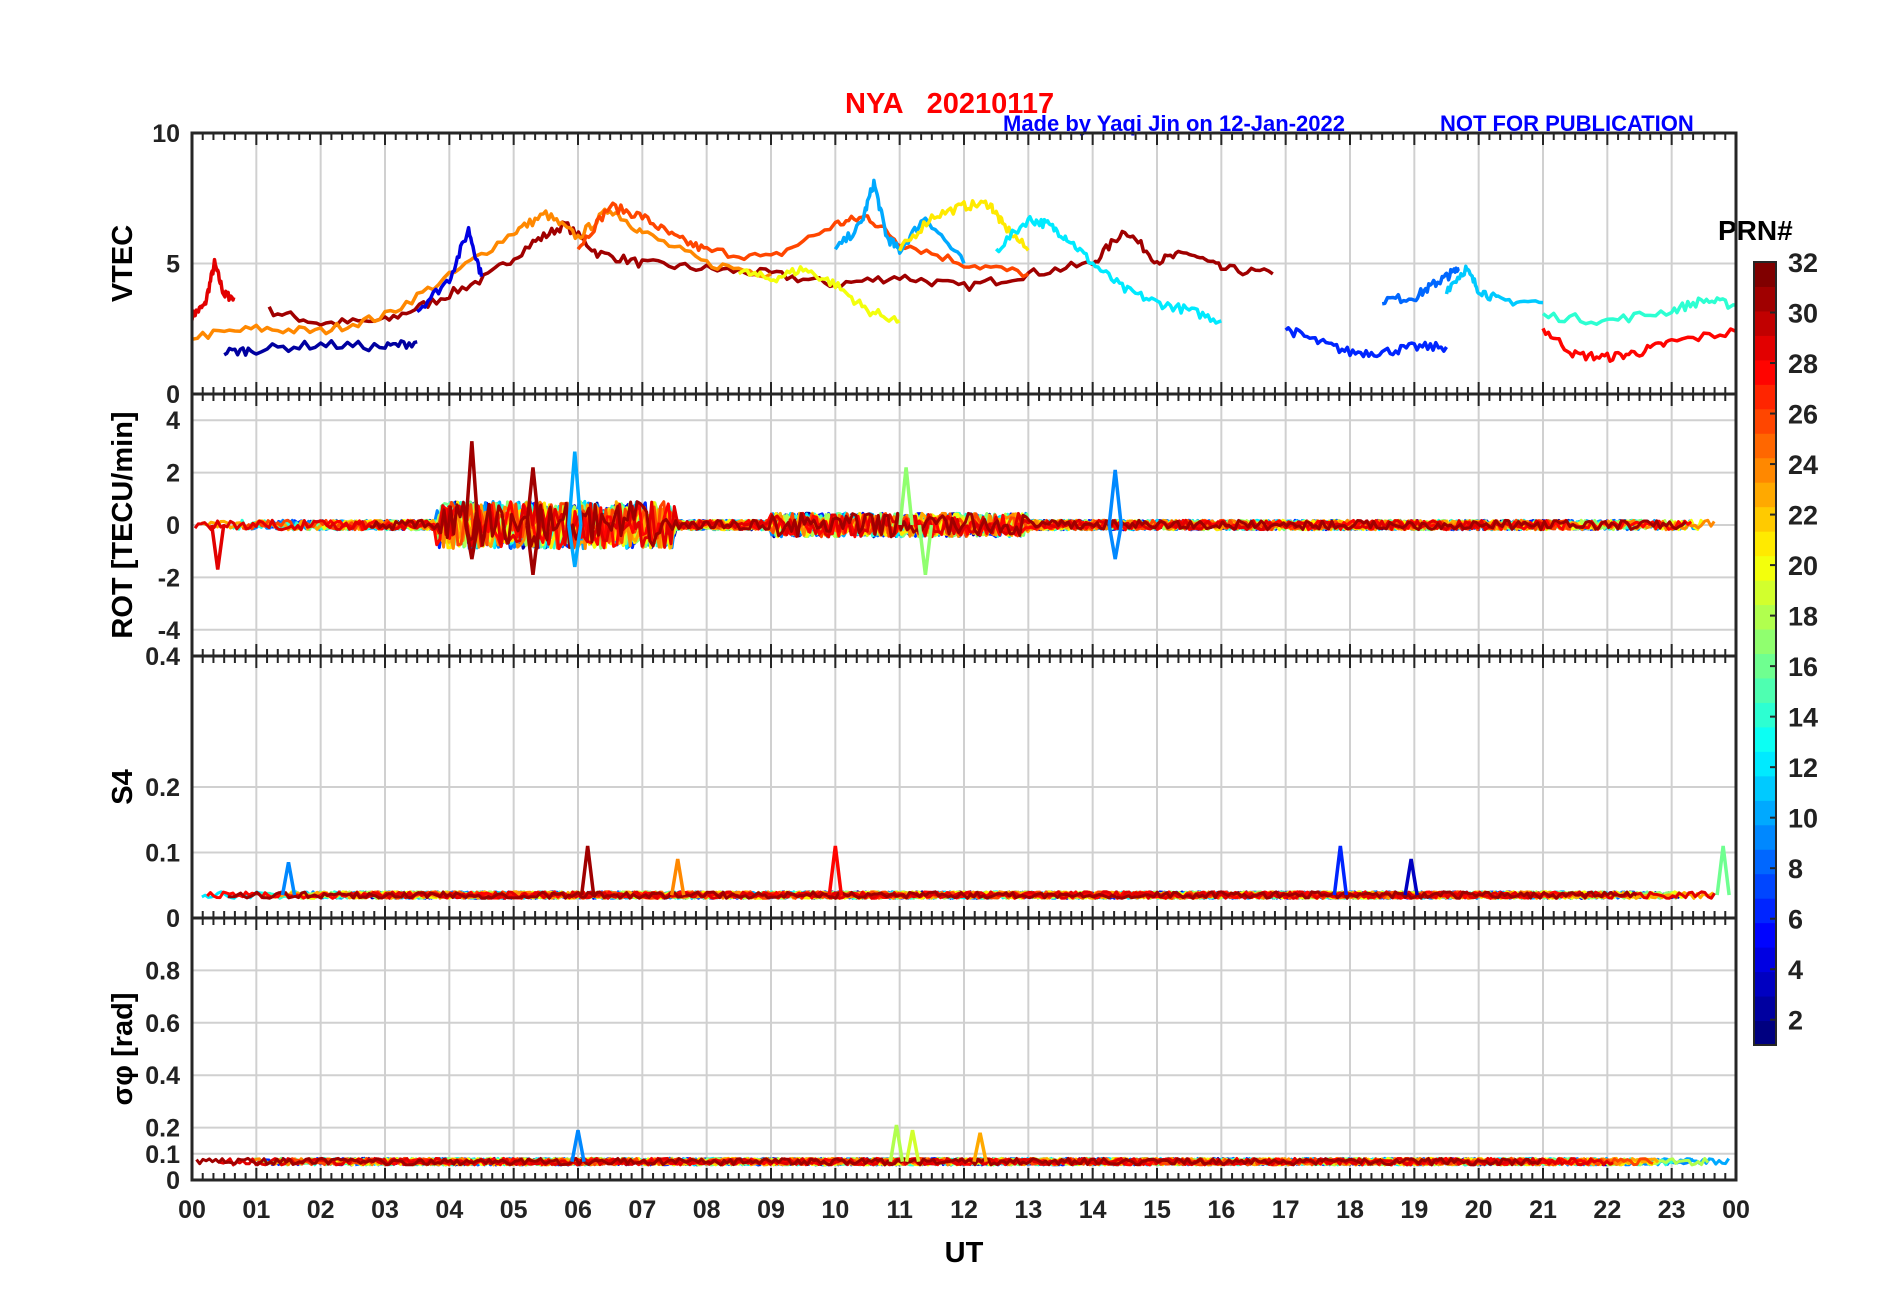  I want to click on y-axis-label: S4, so click(123, 786).